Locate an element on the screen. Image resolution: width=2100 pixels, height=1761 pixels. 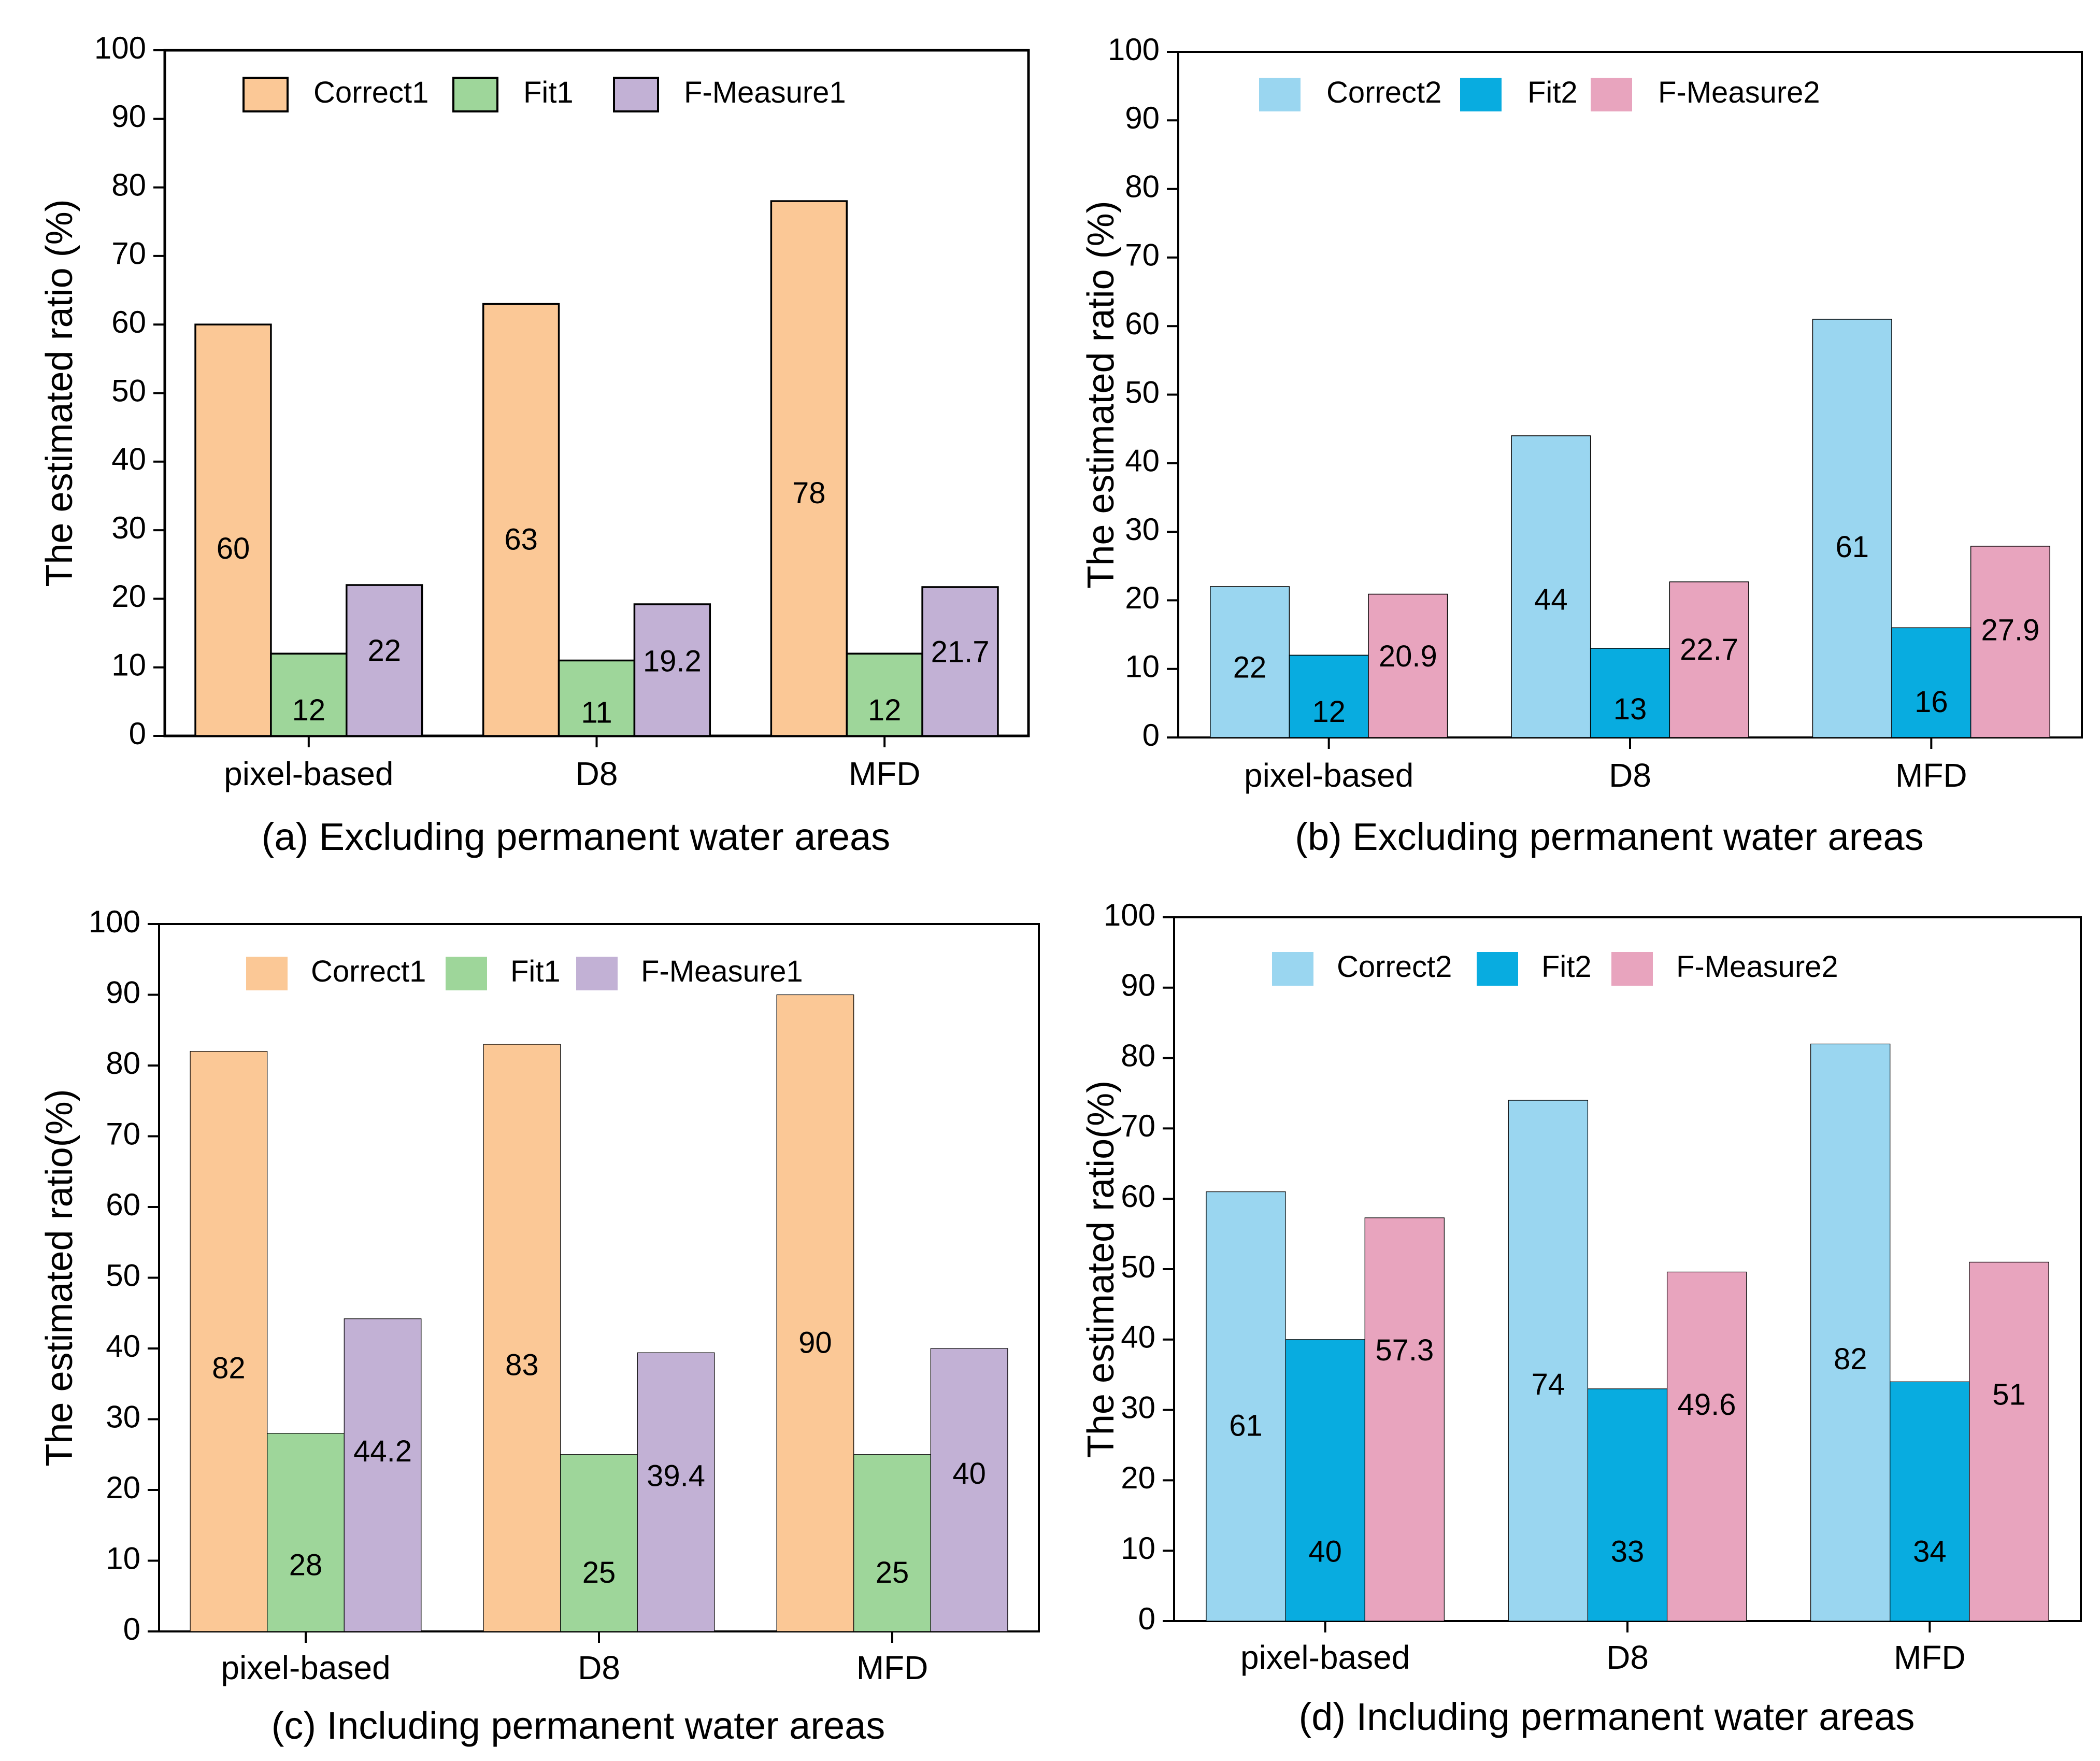
data-label: 22 is located at coordinates (1250, 667).